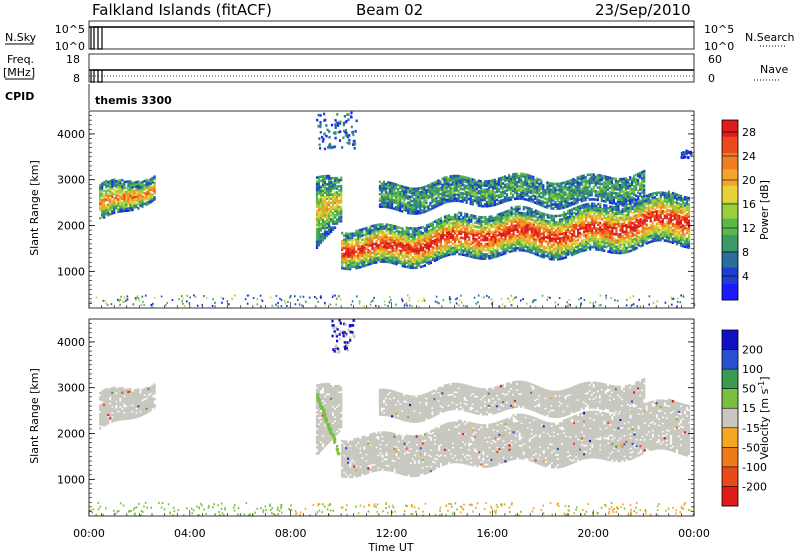 Image resolution: width=800 pixels, height=558 pixels. What do you see at coordinates (20, 59) in the screenshot?
I see `freq-label-line1: Freq.` at bounding box center [20, 59].